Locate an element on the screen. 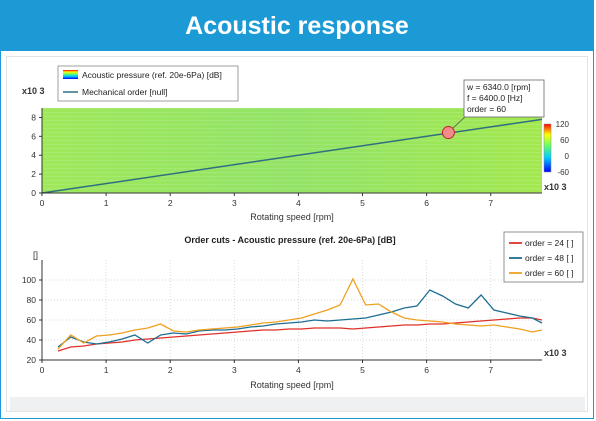 The image size is (596, 421). line-chart-x-tick-label: 5 is located at coordinates (362, 370).